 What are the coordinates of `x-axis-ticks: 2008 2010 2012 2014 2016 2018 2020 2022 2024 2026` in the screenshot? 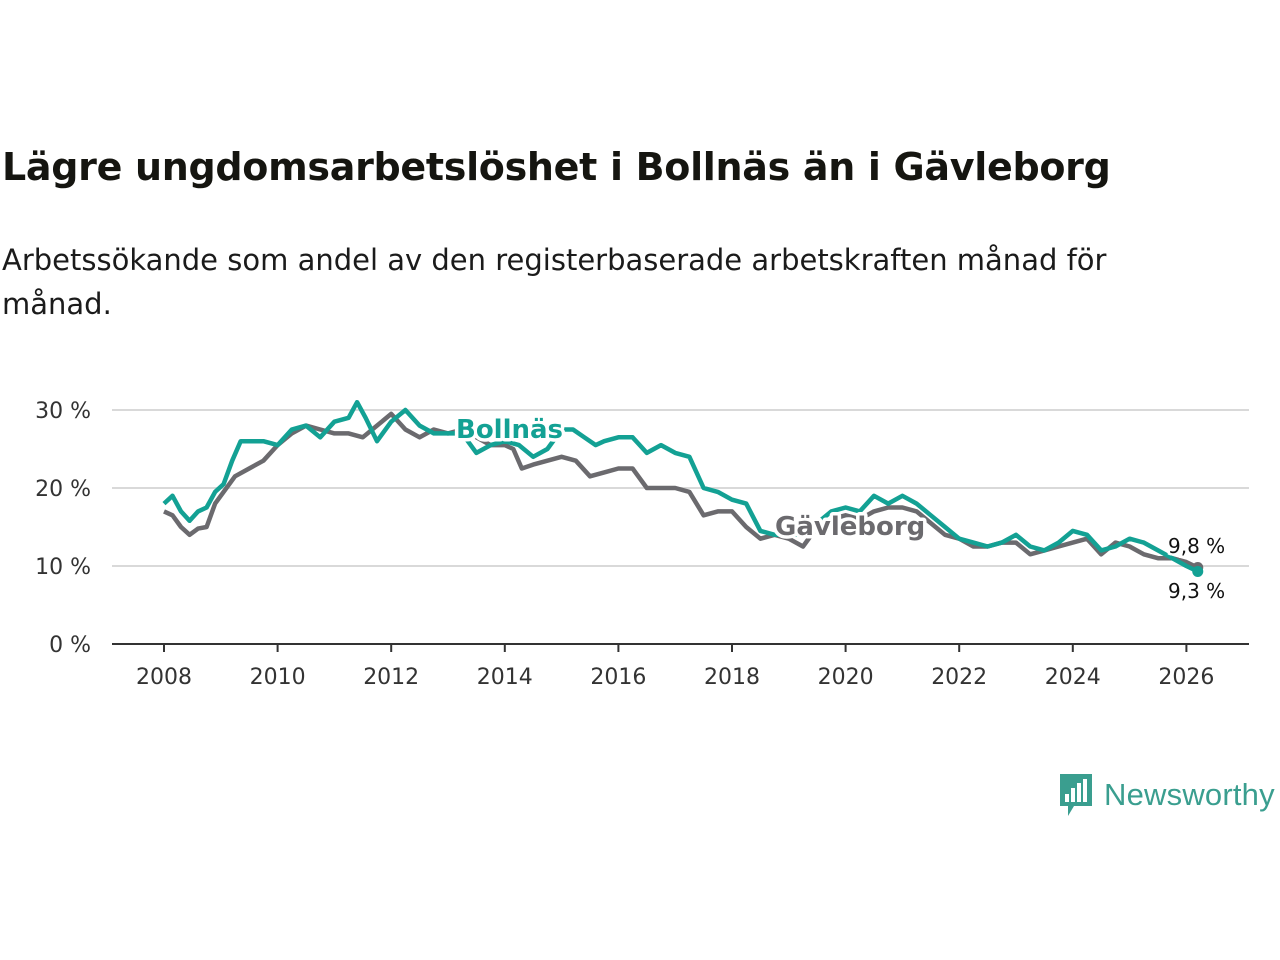 It's located at (675, 667).